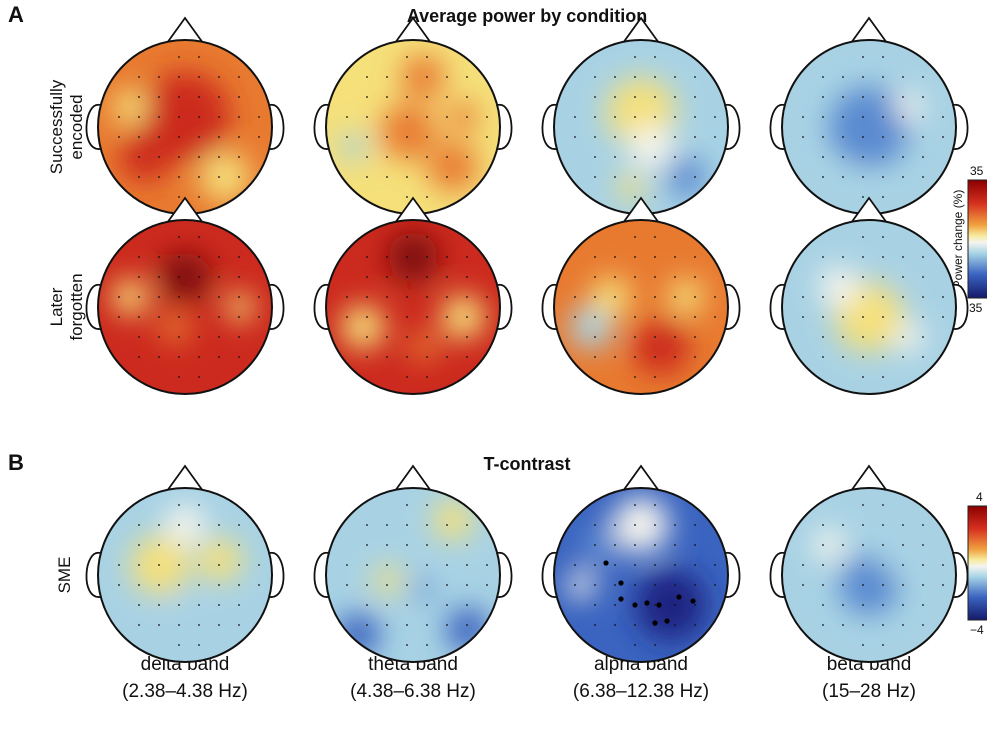  What do you see at coordinates (958, 239) in the screenshot?
I see `colorbar-label: Power change (%)` at bounding box center [958, 239].